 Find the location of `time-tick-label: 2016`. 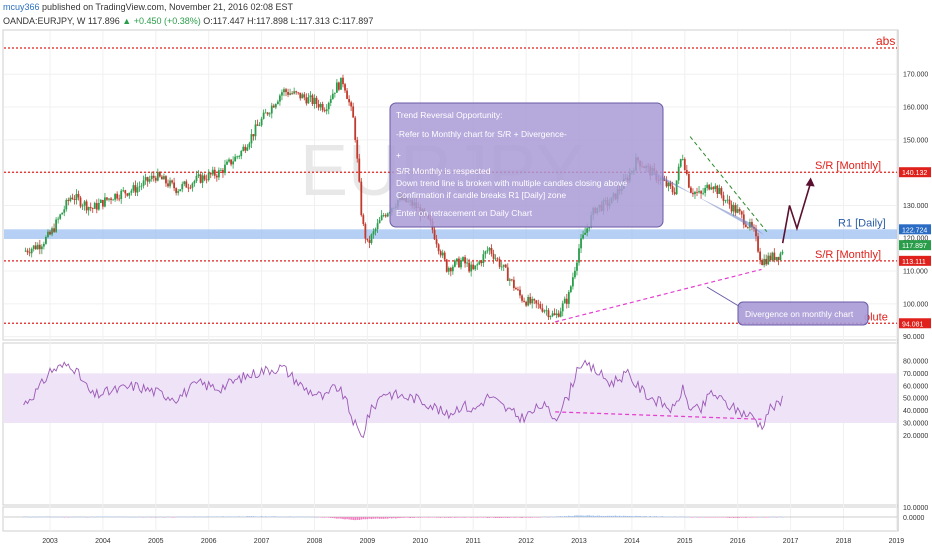

time-tick-label: 2016 is located at coordinates (738, 541).